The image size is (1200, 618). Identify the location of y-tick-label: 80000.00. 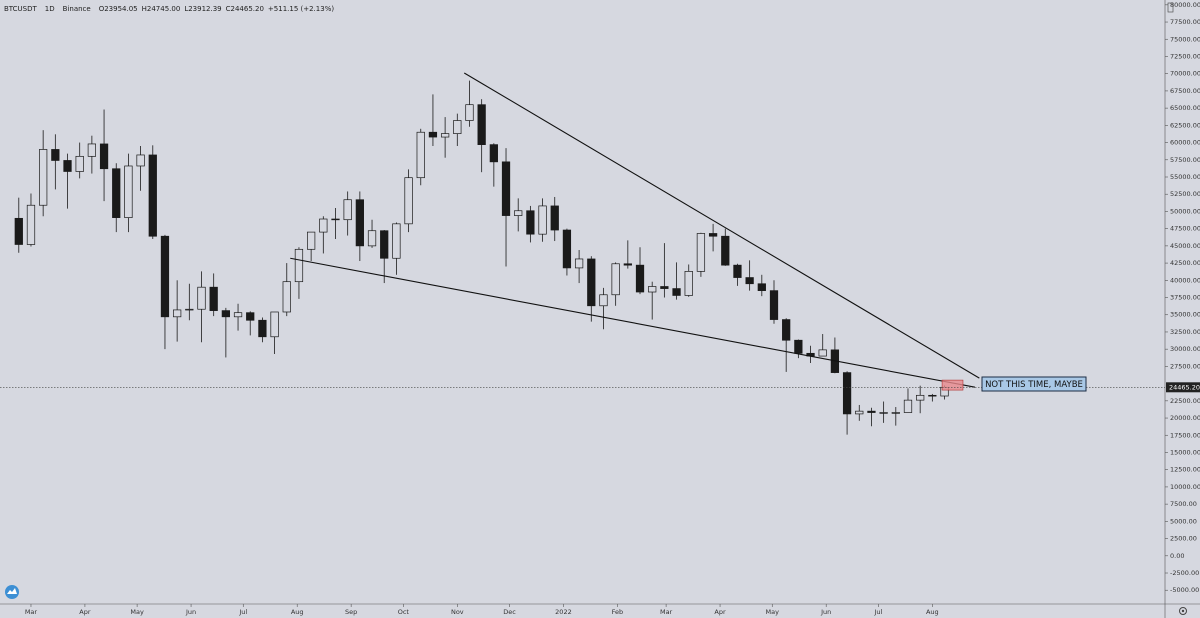
(1185, 5).